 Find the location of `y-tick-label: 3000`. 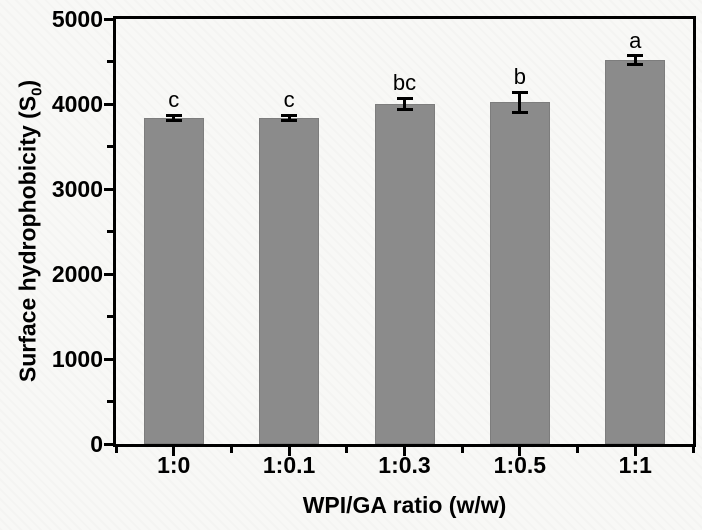

y-tick-label: 3000 is located at coordinates (77, 189).